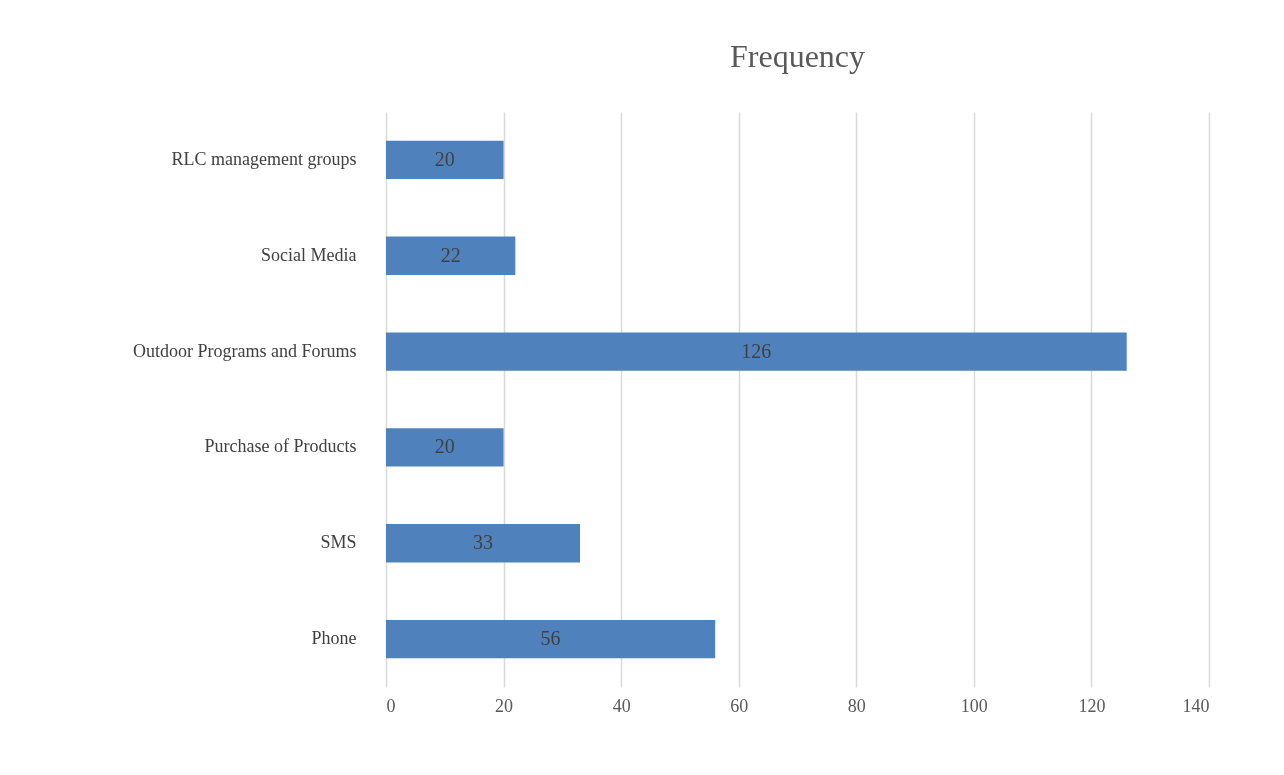  What do you see at coordinates (245, 350) in the screenshot?
I see `y-tick-label: Outdoor Programs and Forums` at bounding box center [245, 350].